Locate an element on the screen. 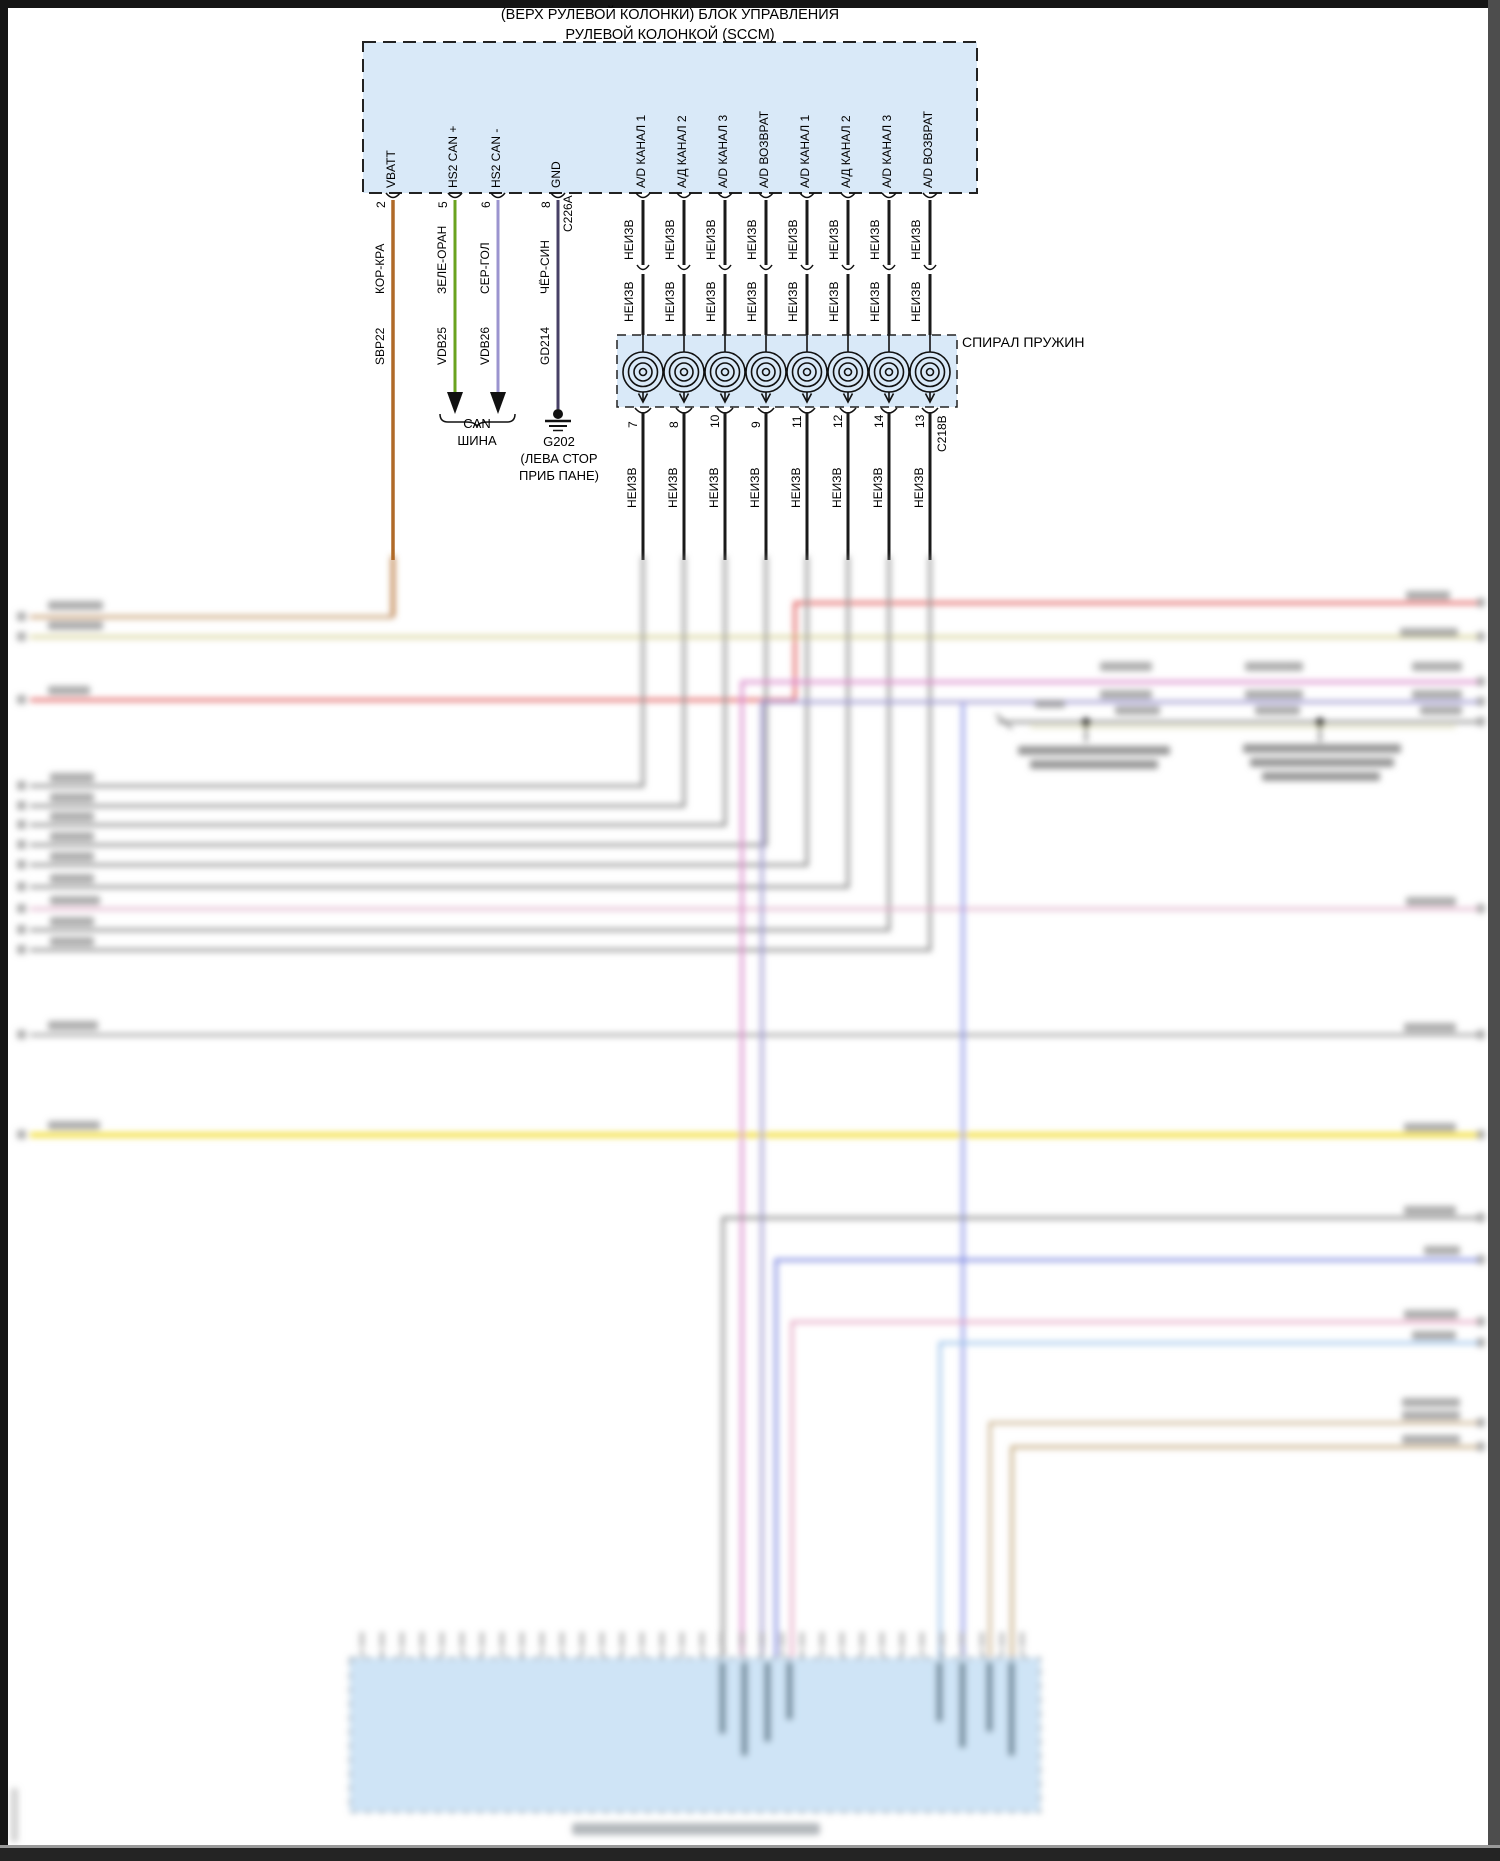 The image size is (1500, 1861). sccm-pin-label-gnd: GND is located at coordinates (556, 174).